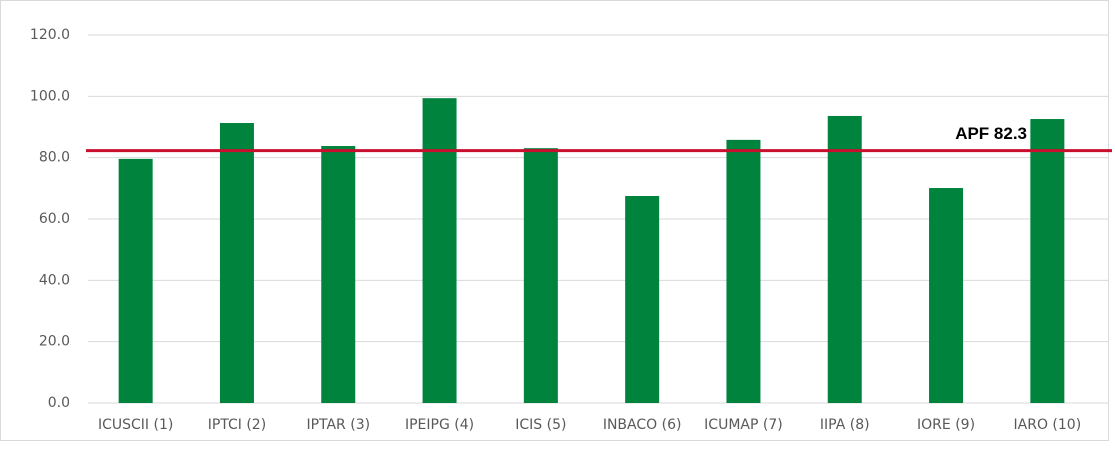  Describe the element at coordinates (54, 342) in the screenshot. I see `y-tick-label: 20.0` at that location.